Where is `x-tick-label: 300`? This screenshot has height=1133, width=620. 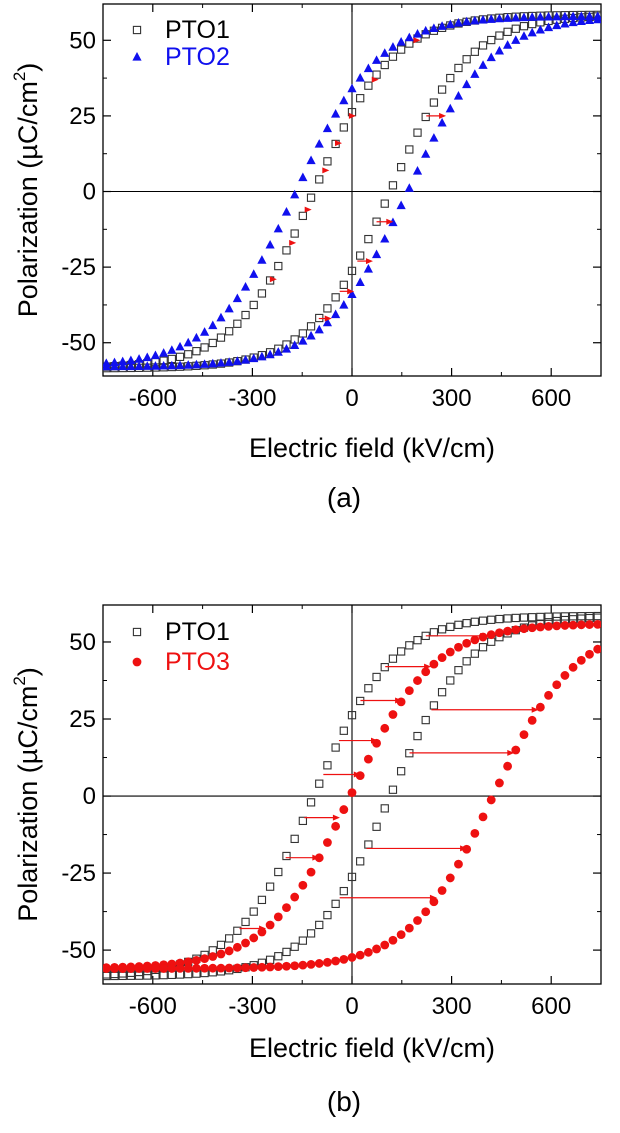 x-tick-label: 300 is located at coordinates (452, 1006).